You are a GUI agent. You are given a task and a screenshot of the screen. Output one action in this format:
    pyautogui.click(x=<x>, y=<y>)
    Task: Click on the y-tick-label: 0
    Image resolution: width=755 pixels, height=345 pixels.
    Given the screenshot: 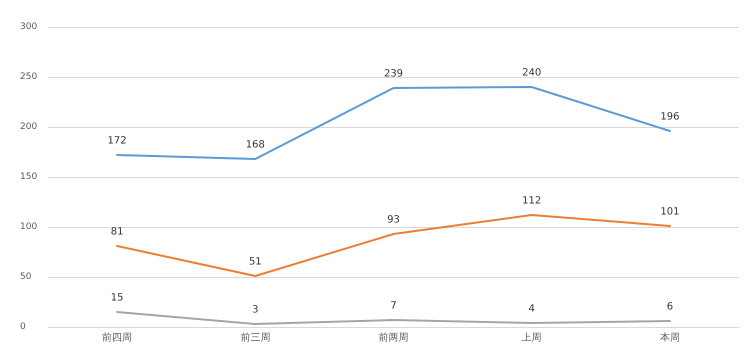 What is the action you would take?
    pyautogui.click(x=23, y=327)
    